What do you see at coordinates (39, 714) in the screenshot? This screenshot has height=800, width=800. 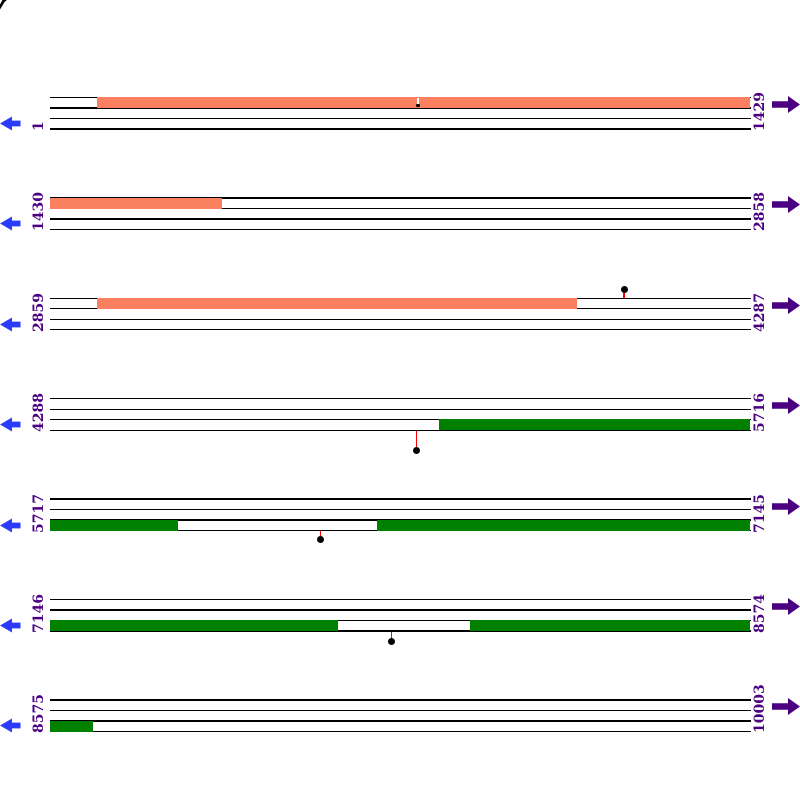 I see `row-start-coordinate: 8575` at bounding box center [39, 714].